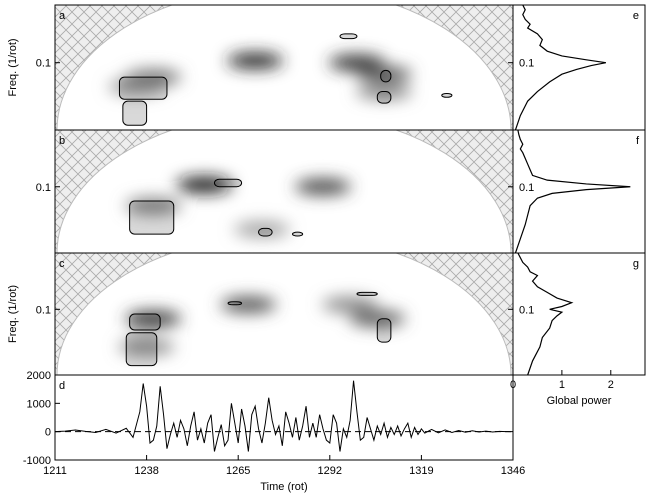  What do you see at coordinates (579, 401) in the screenshot?
I see `x-axis-label: Global power` at bounding box center [579, 401].